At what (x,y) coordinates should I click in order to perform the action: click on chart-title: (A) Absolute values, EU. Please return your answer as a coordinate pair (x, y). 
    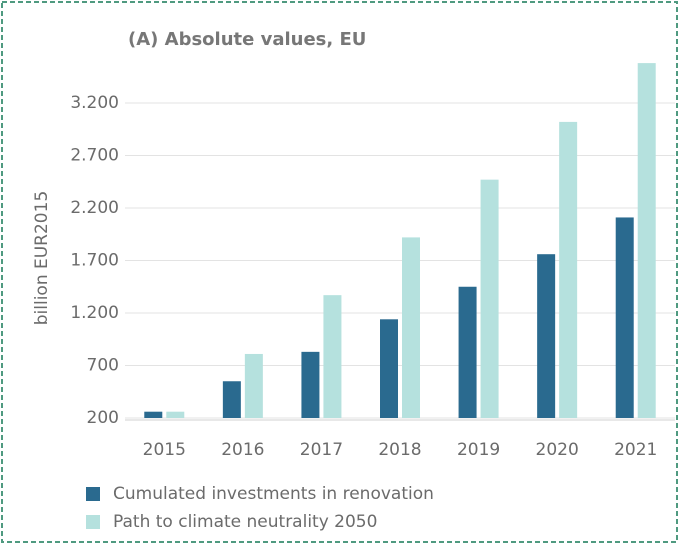
    Looking at the image, I should click on (247, 39).